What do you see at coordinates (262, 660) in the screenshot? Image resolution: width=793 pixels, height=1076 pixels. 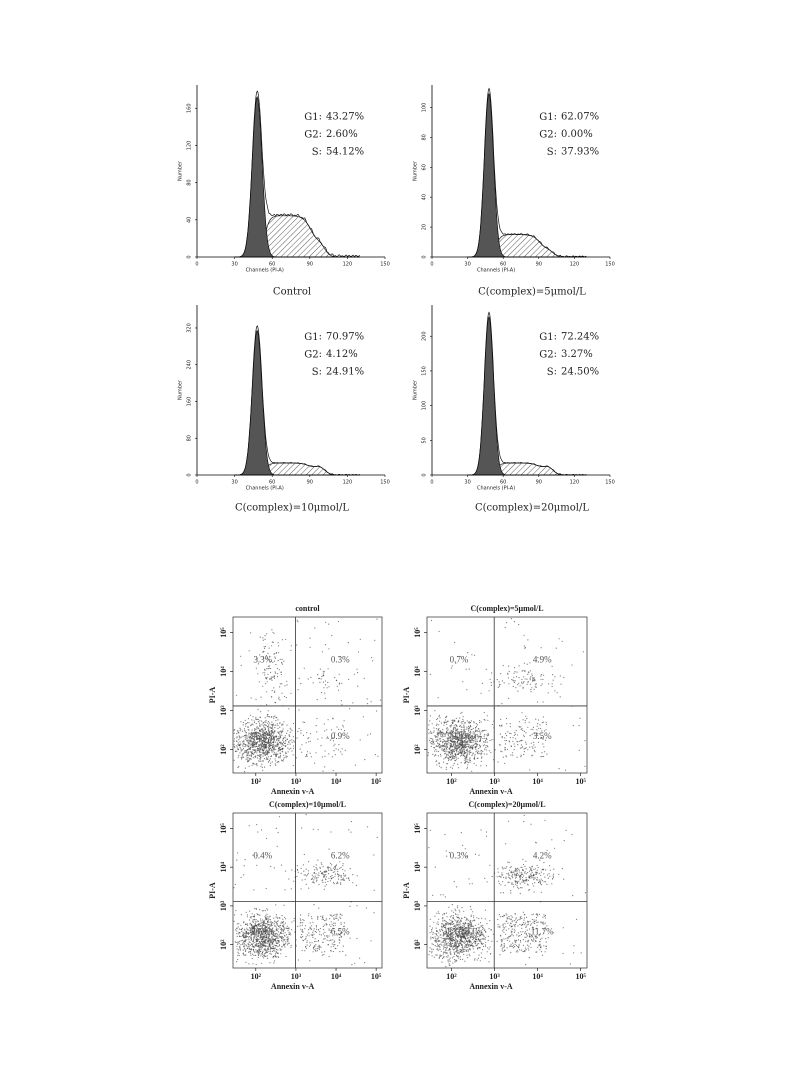 I see `quadrant-percent: 3.3%` at bounding box center [262, 660].